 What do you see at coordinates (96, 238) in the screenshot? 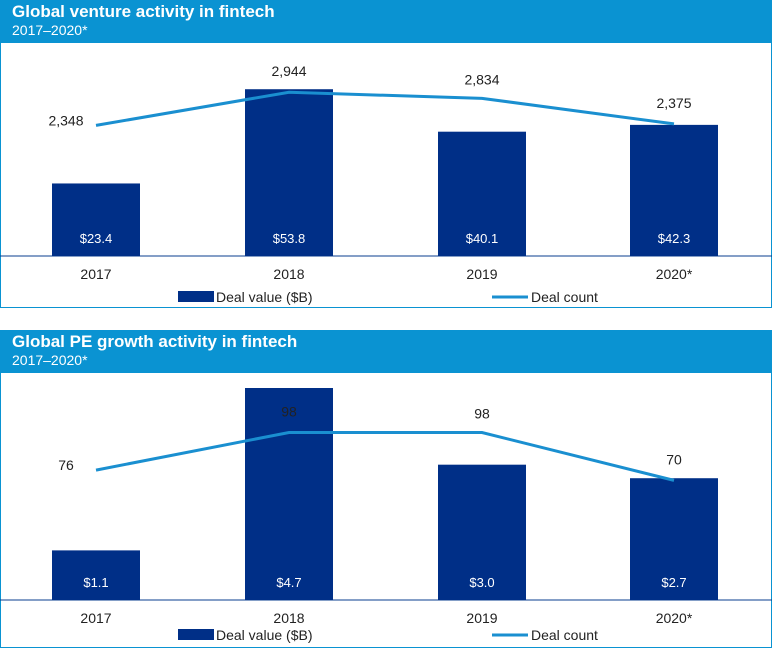
I see `bar-value-label: $23.4` at bounding box center [96, 238].